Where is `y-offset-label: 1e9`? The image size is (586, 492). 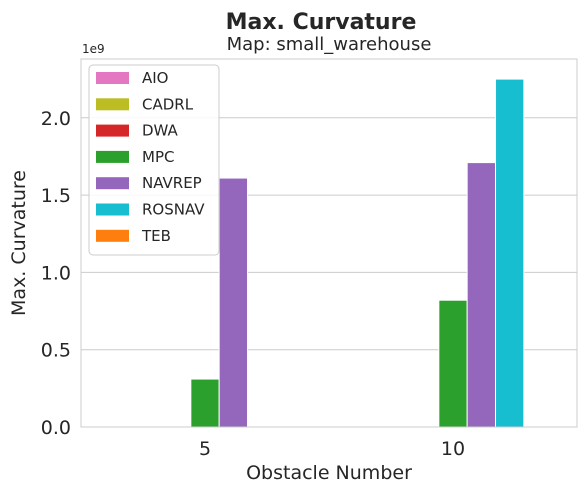 y-offset-label: 1e9 is located at coordinates (93, 49).